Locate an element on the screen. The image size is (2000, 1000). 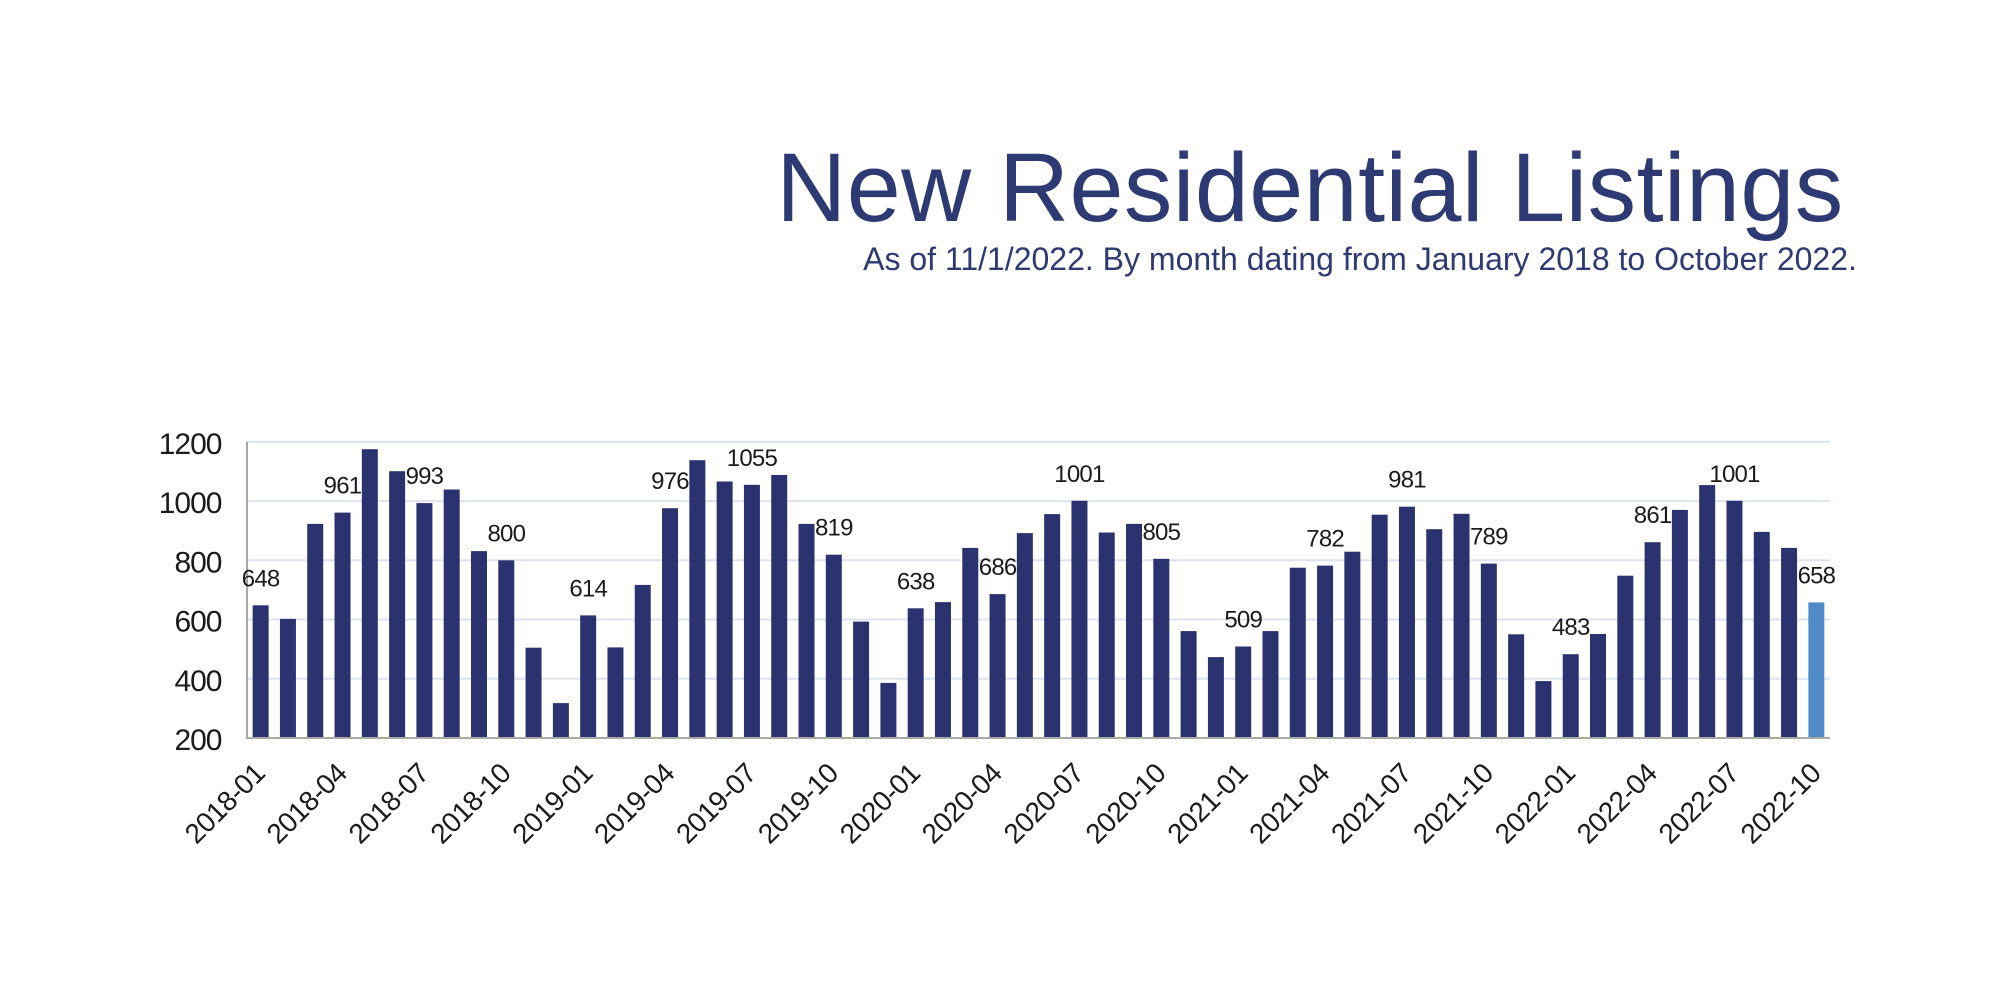
svg-text: 509 is located at coordinates (1243, 620).